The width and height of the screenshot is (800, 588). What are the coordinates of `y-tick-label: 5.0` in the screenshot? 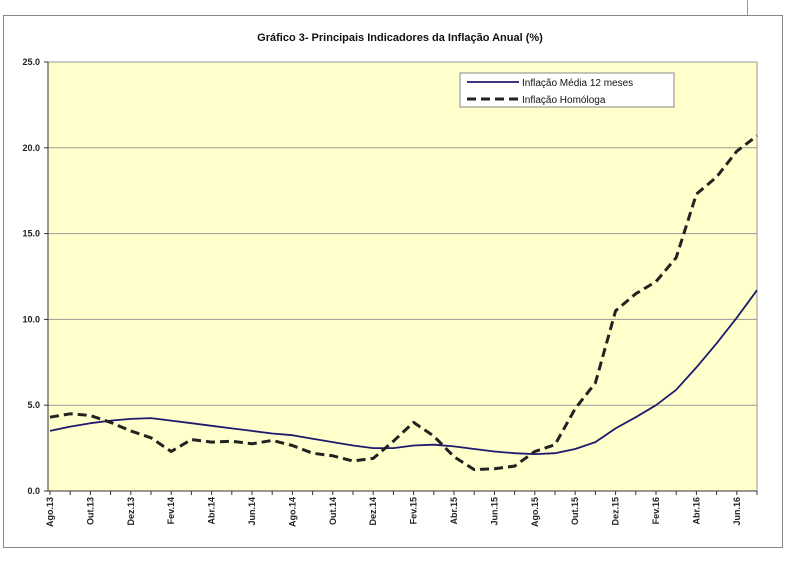 It's located at (33, 405).